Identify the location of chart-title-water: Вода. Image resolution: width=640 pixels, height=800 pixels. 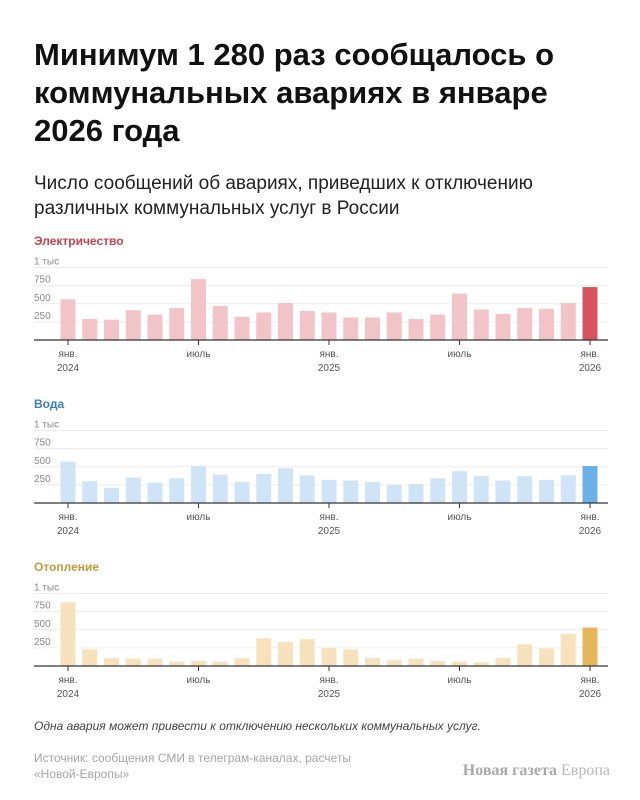
(49, 404).